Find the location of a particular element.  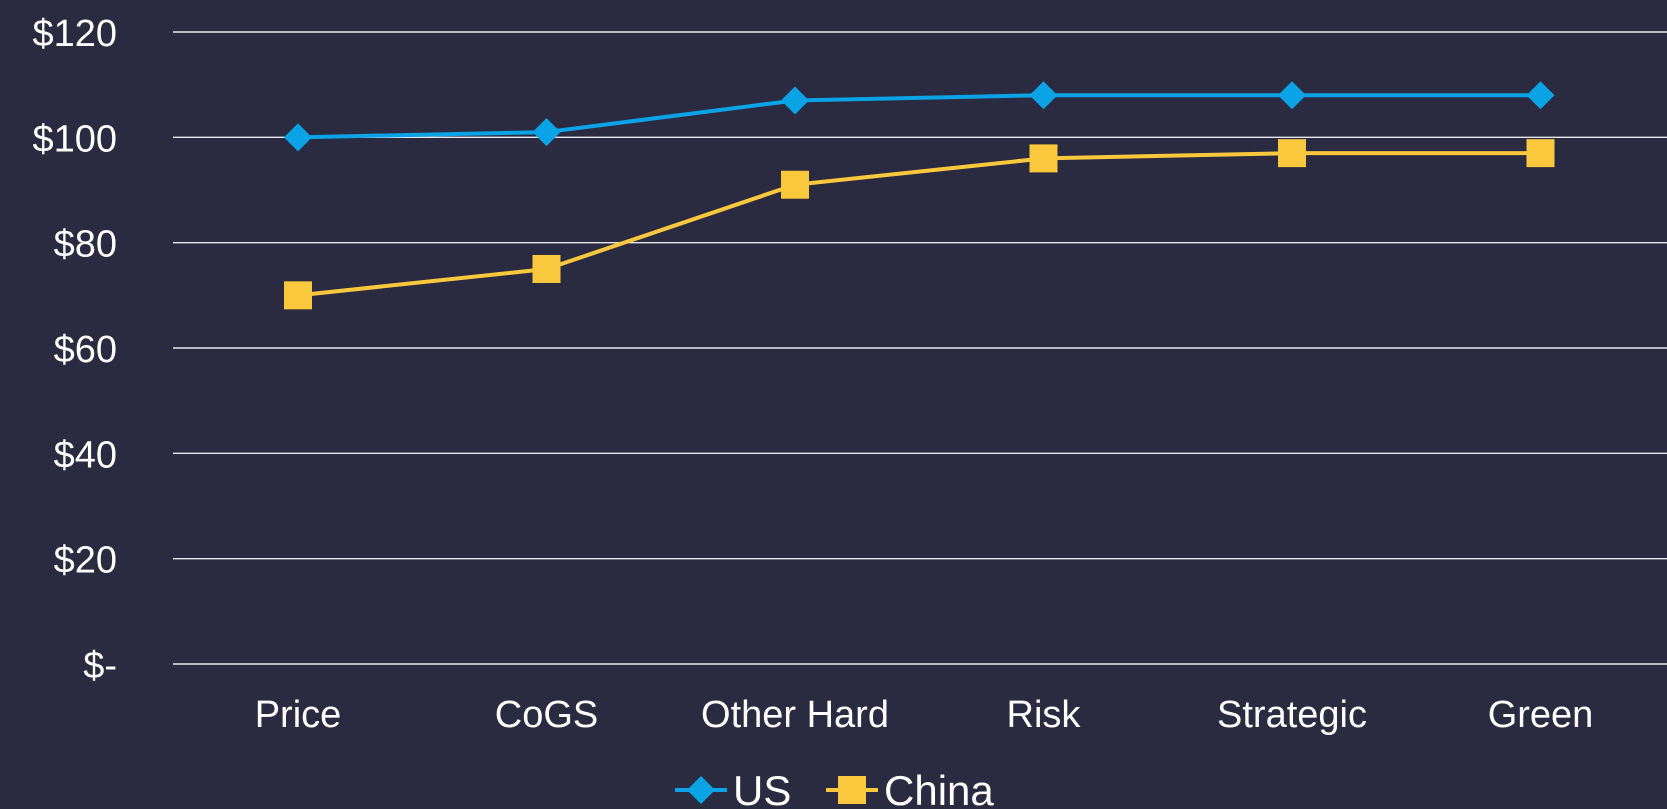

y-tick-label: $40 is located at coordinates (85, 455).